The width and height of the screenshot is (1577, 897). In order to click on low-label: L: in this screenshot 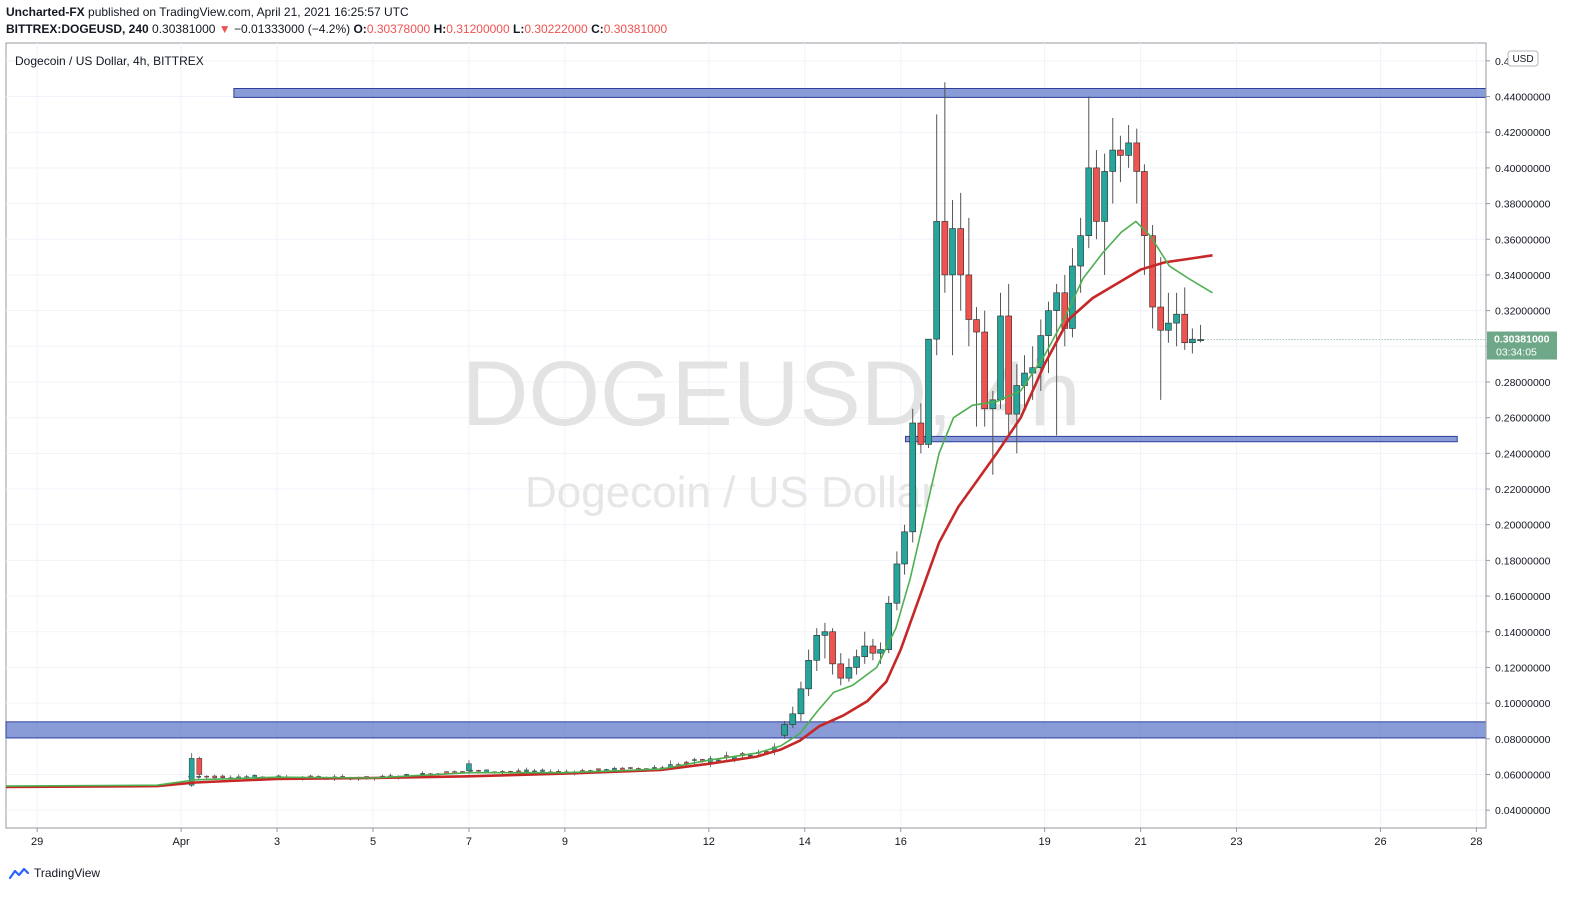, I will do `click(518, 29)`.